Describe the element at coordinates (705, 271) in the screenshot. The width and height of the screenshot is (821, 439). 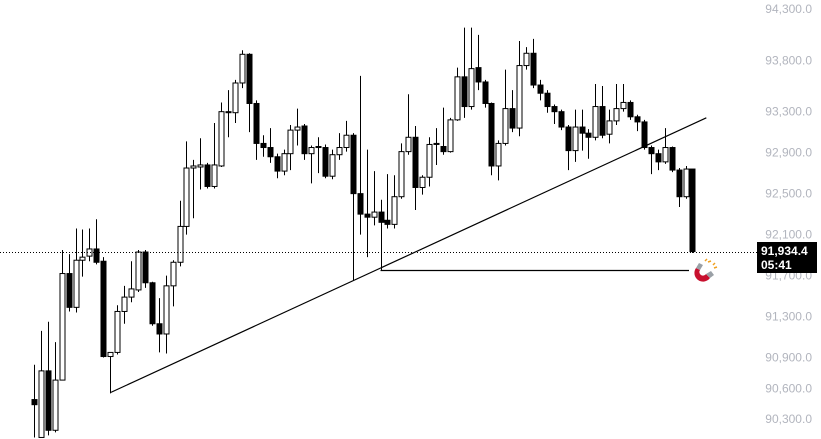
I see `magnet-icon` at that location.